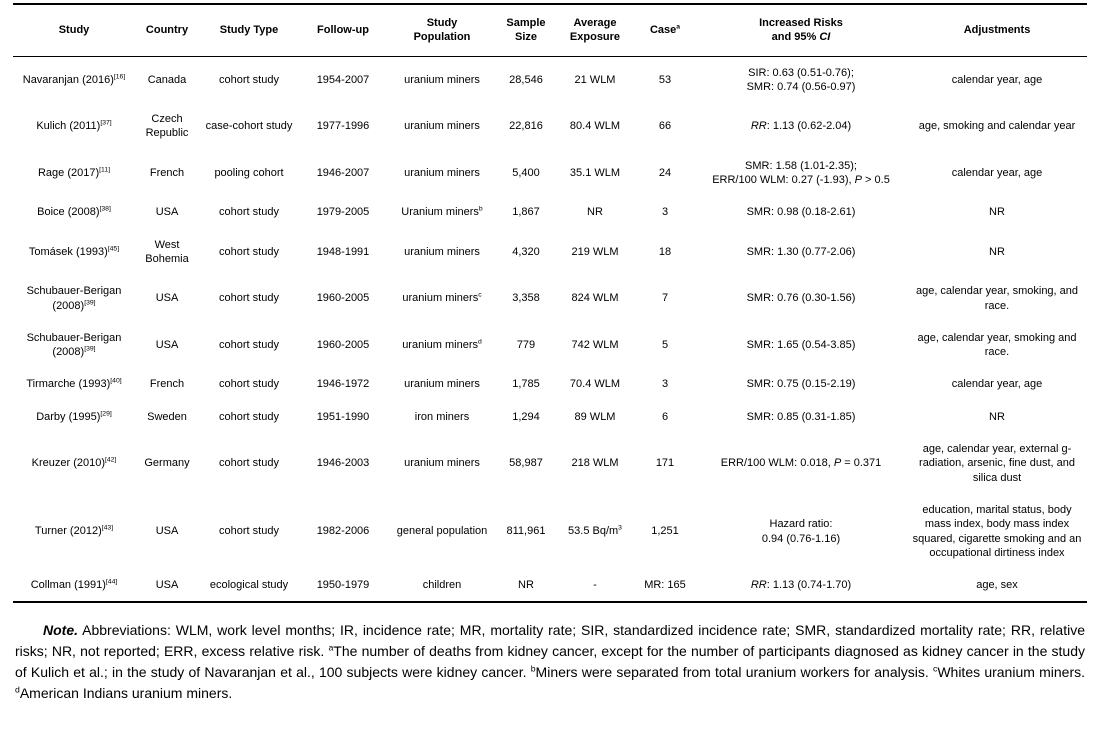 The image size is (1098, 729). What do you see at coordinates (111, 582) in the screenshot?
I see `reference-superscript: [44]` at bounding box center [111, 582].